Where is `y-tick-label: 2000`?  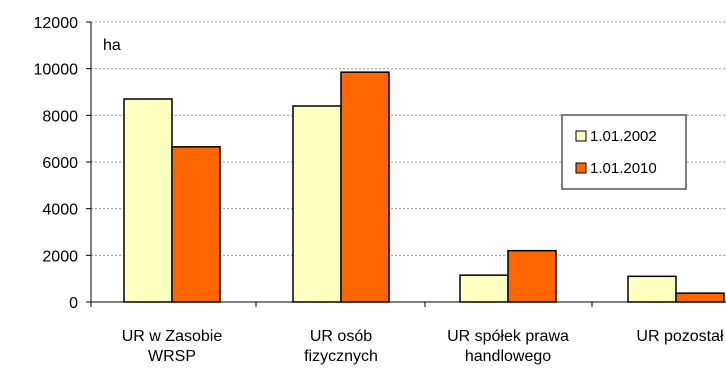
y-tick-label: 2000 is located at coordinates (60, 256).